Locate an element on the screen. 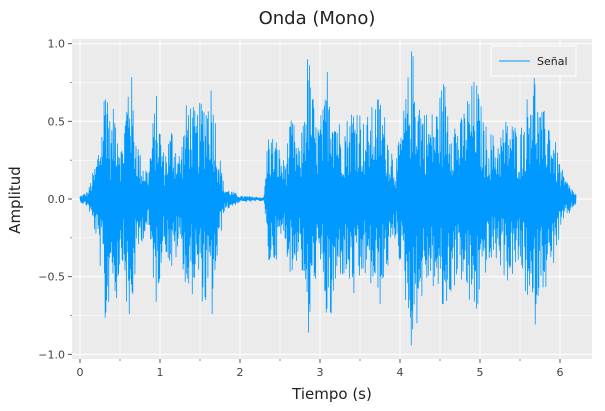  y-tick-label: 1.0 is located at coordinates (57, 44).